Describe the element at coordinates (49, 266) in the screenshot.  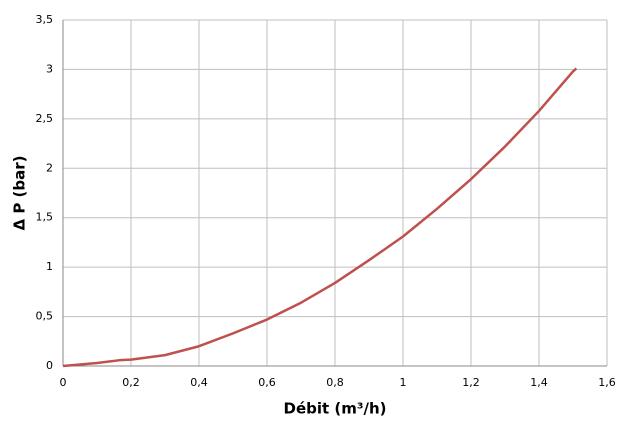
I see `y-tick-label: 1` at that location.